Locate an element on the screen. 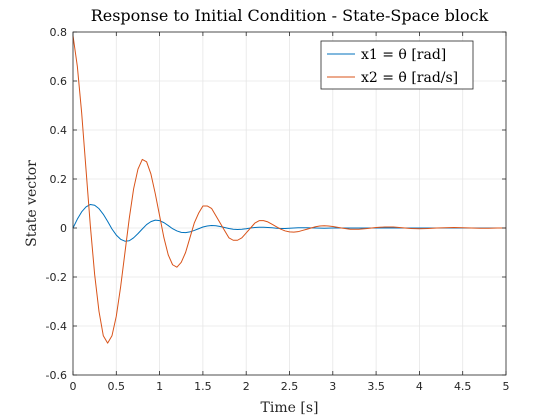 The width and height of the screenshot is (560, 420). x-axis-label: Time [s] is located at coordinates (290, 408).